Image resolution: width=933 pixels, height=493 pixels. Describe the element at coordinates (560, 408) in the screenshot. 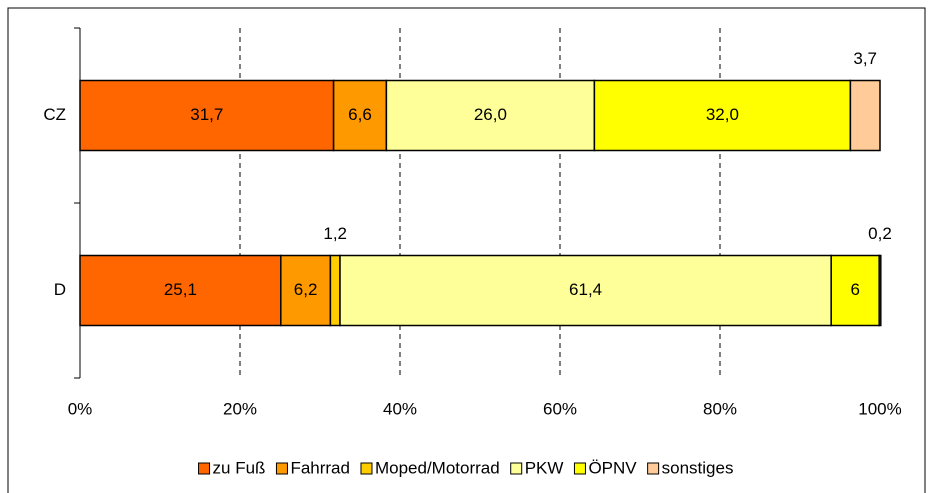

I see `x-tick-label: 60%` at that location.